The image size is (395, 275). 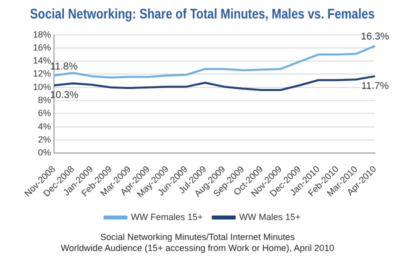 What do you see at coordinates (375, 86) in the screenshot?
I see `data-label: 11.7%` at bounding box center [375, 86].